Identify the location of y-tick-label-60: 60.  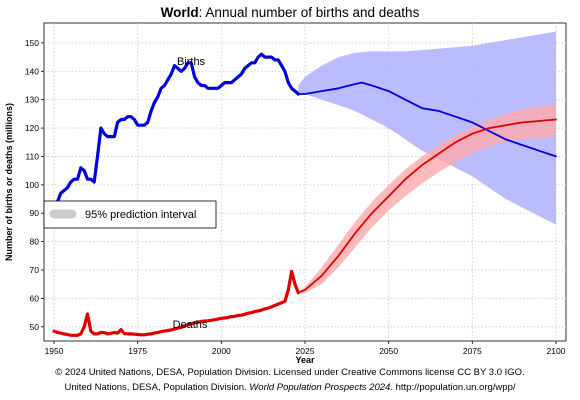
(35, 298).